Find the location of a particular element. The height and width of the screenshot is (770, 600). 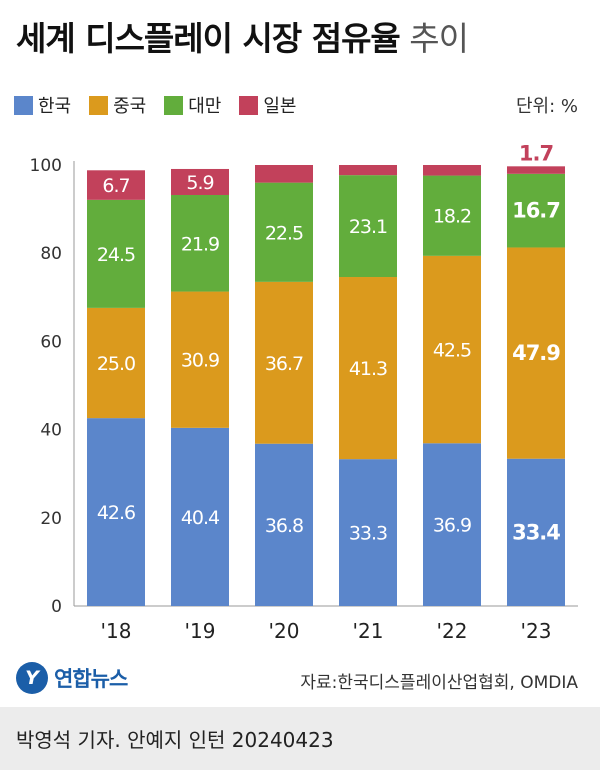

x-tick-label: '23 is located at coordinates (536, 631).